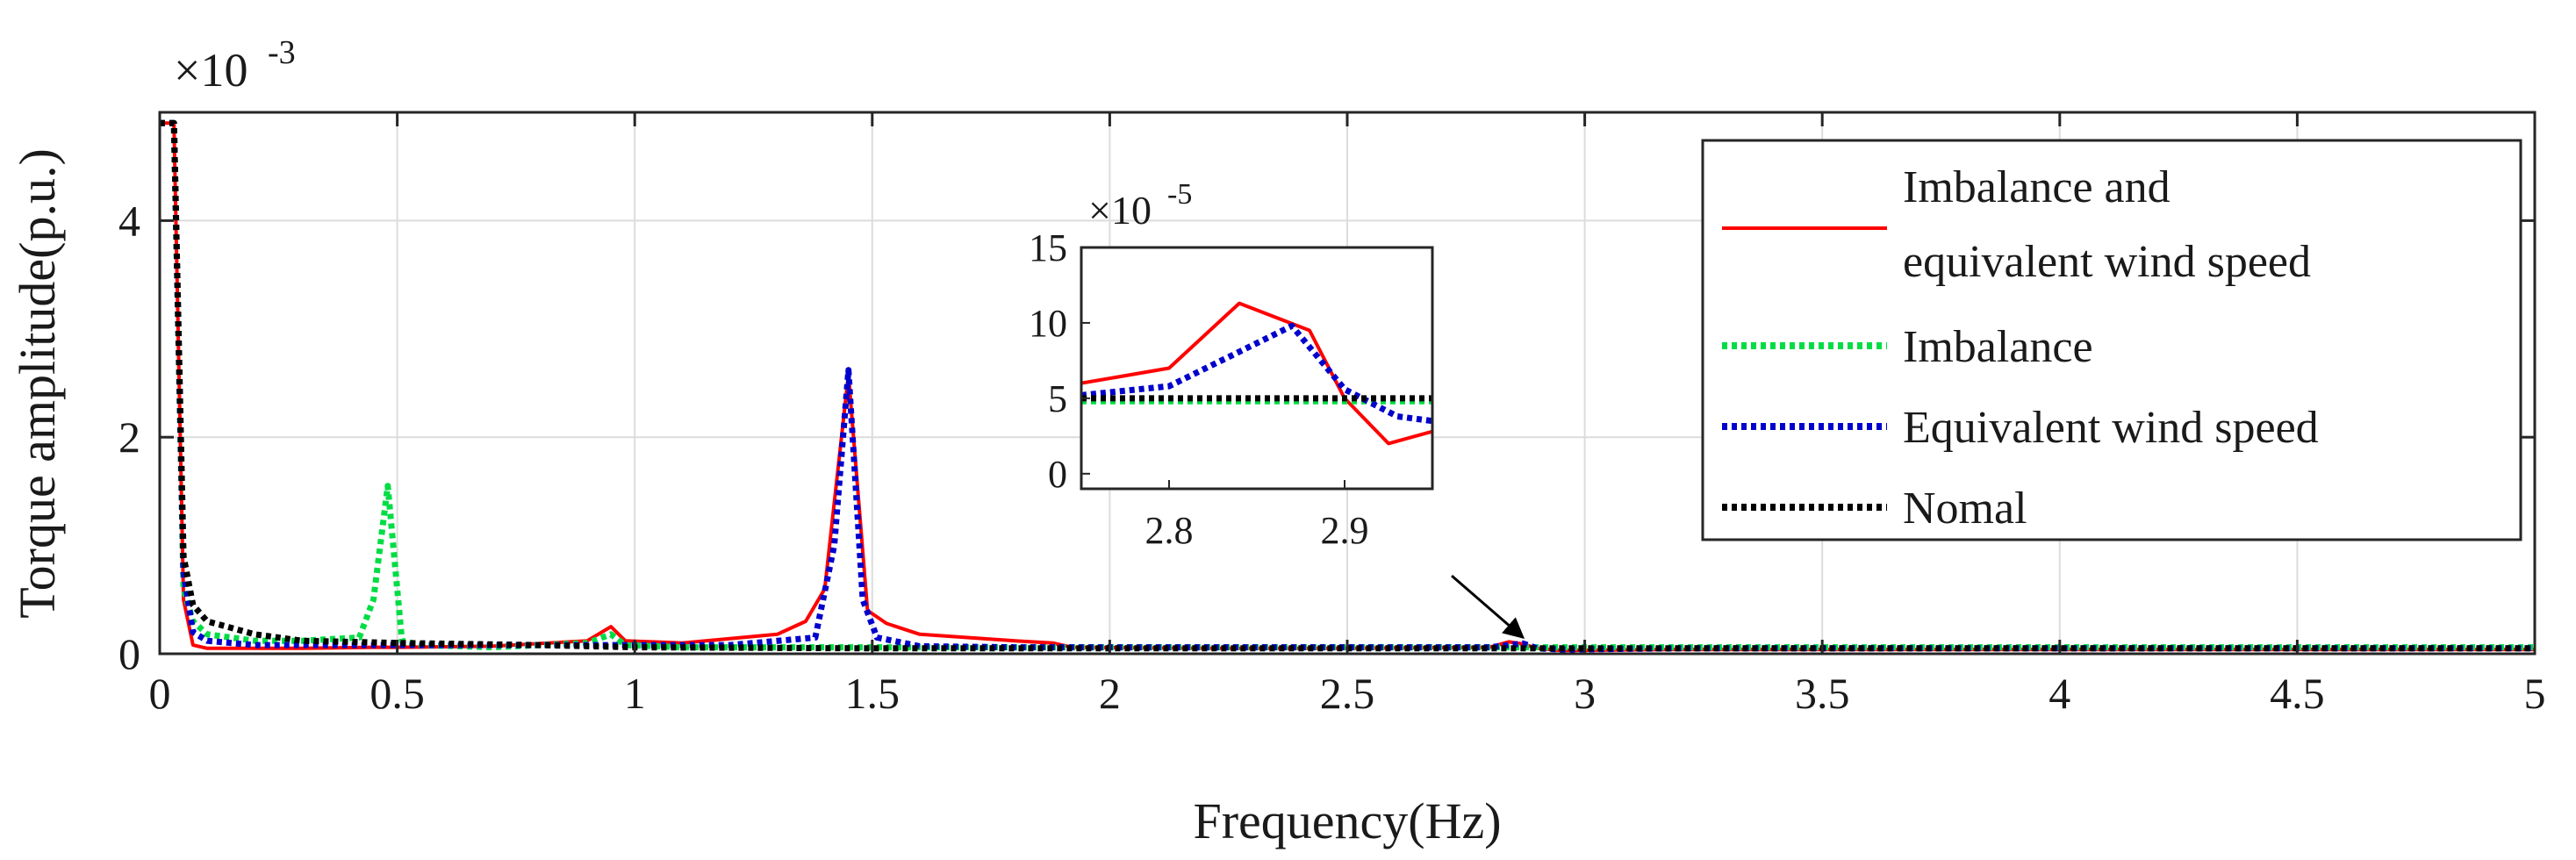 The width and height of the screenshot is (2576, 860). I want to click on inset-chart: 2.8 2.9 0 5 10 15 ×10 -5, so click(1231, 365).